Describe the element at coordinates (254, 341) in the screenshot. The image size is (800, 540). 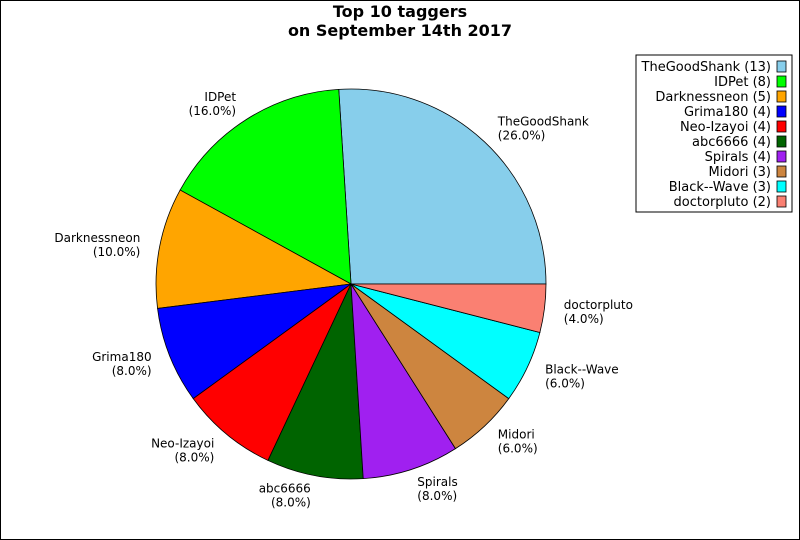
I see `pie-slice-grima180` at that location.